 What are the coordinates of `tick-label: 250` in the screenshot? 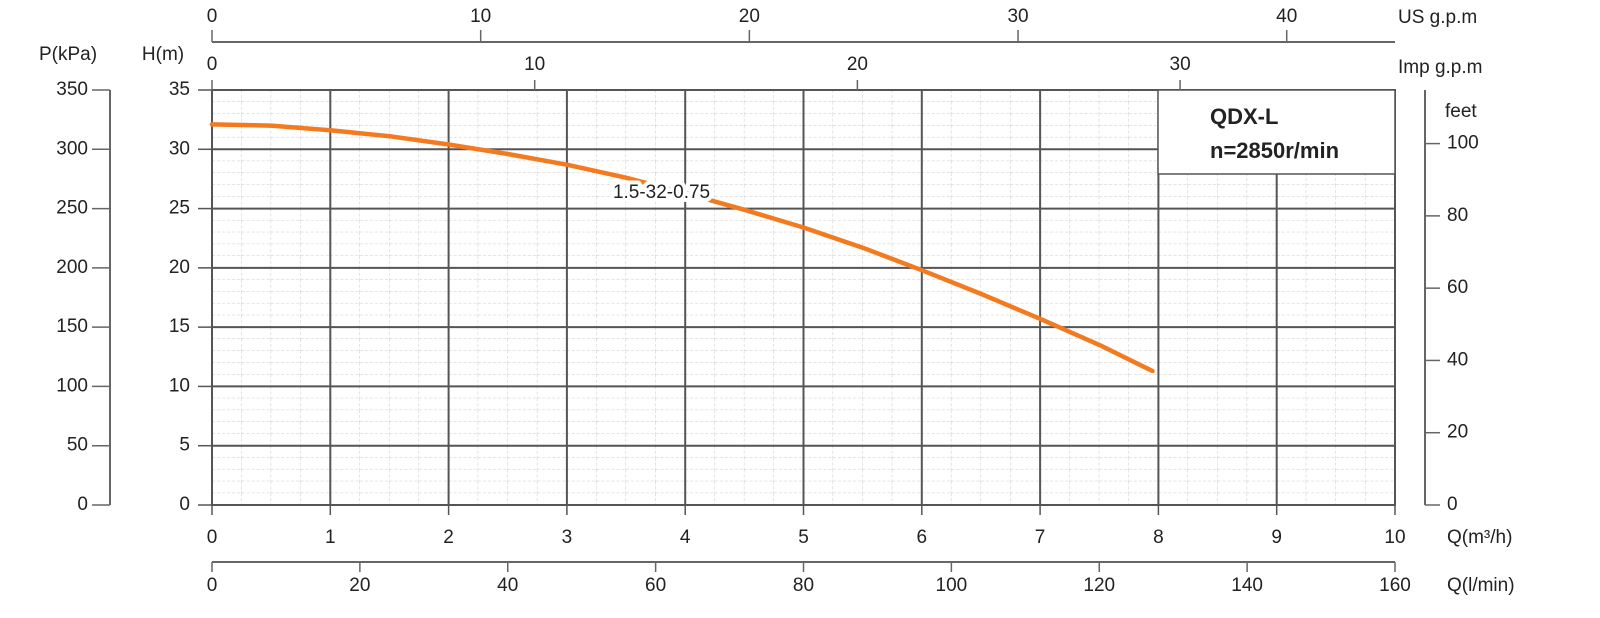 It's located at (72, 208).